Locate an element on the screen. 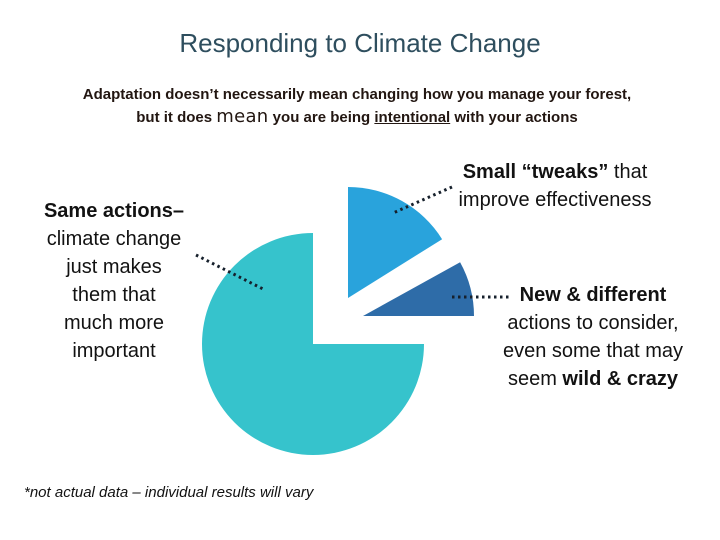 Image resolution: width=720 pixels, height=540 pixels. text-segment: even some that may is located at coordinates (593, 351).